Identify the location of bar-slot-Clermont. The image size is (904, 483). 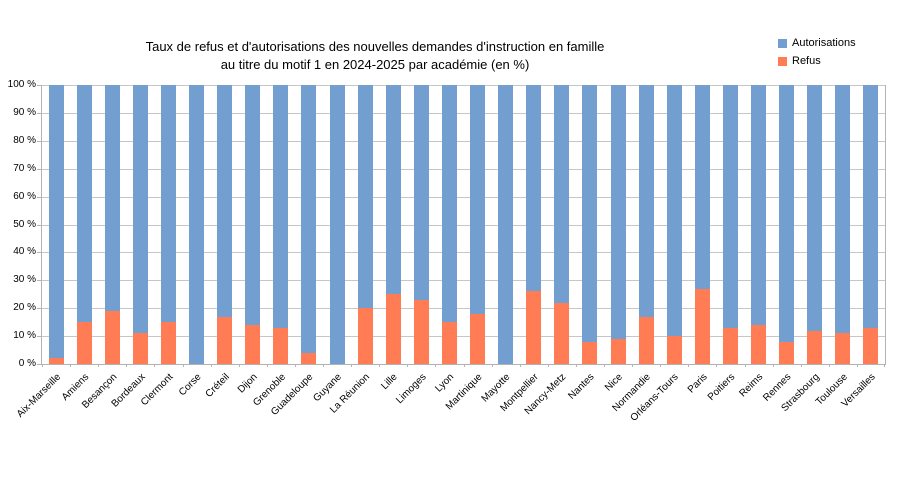
(168, 224).